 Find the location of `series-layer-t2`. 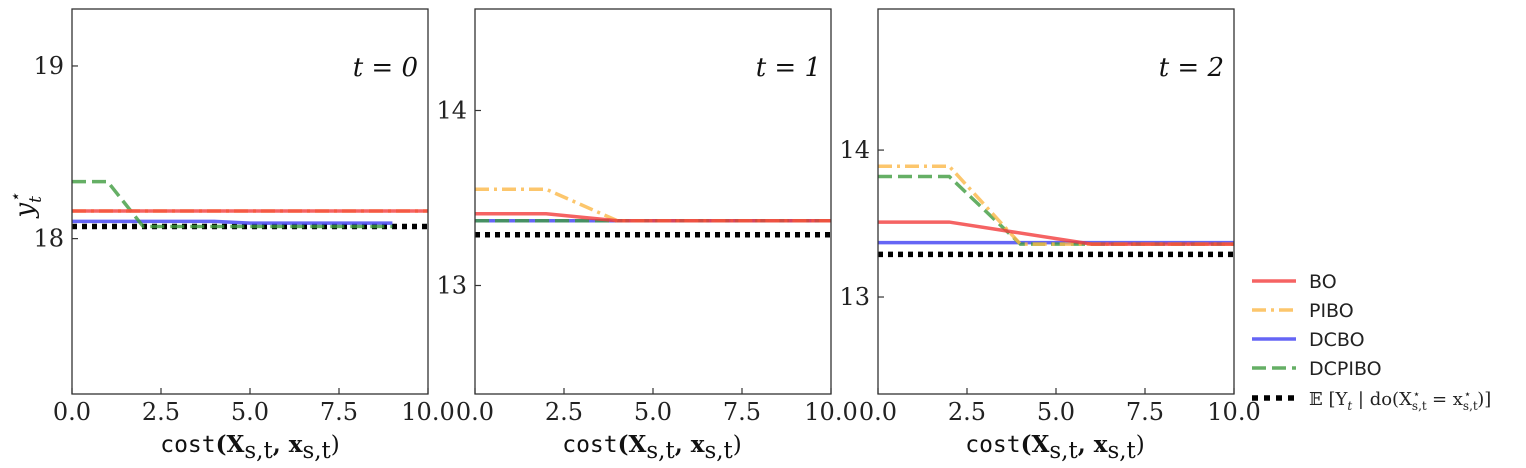

series-layer-t2 is located at coordinates (1056, 211).